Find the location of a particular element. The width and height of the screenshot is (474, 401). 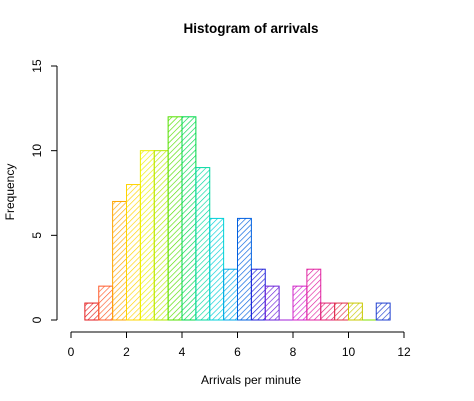

y-tick-label: 5 is located at coordinates (37, 235).